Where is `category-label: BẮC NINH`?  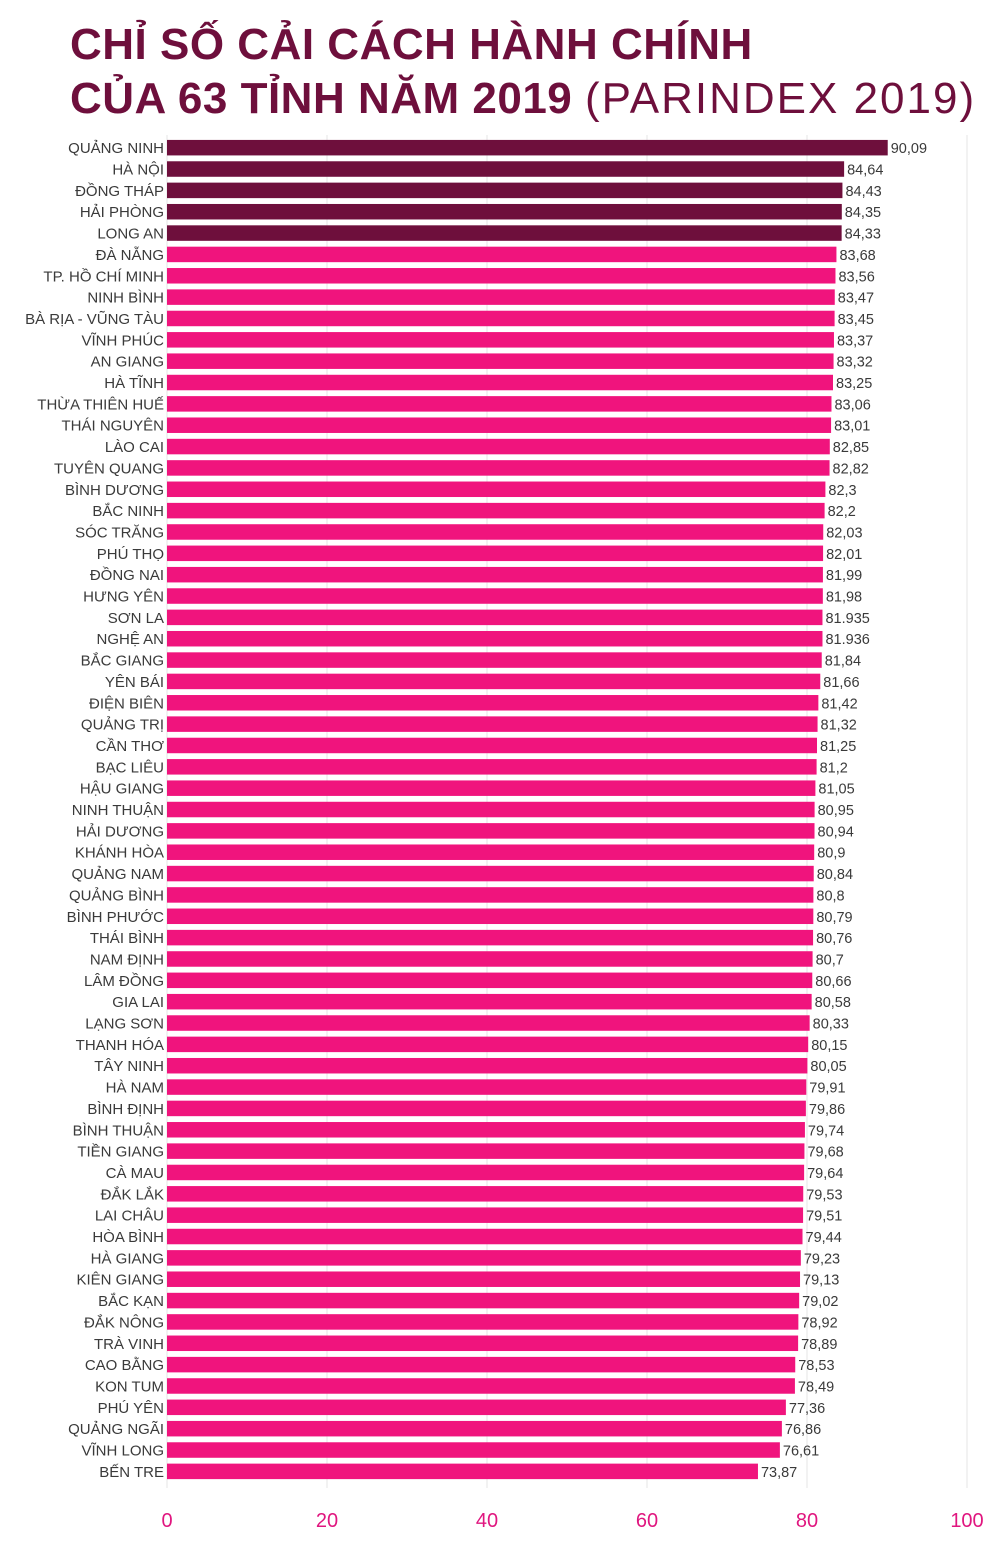 category-label: BẮC NINH is located at coordinates (128, 511).